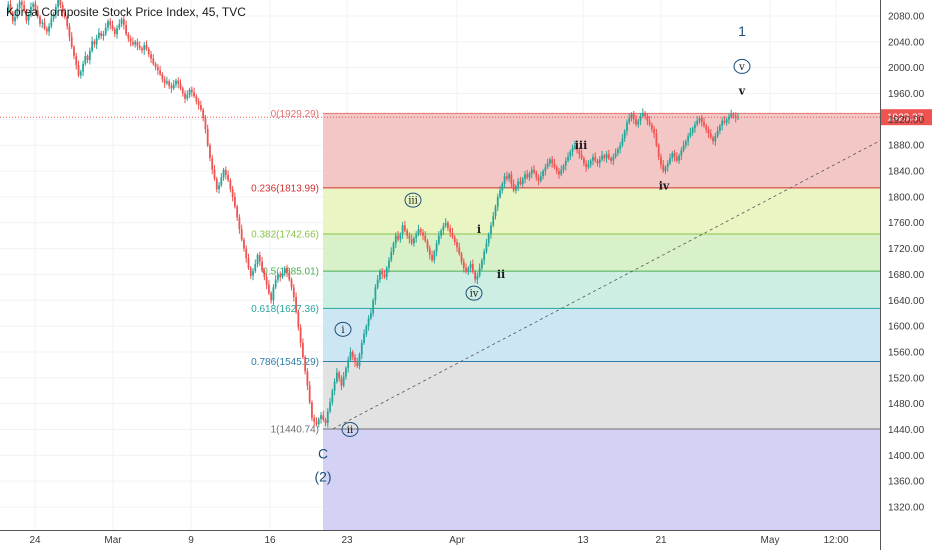 The image size is (932, 550). I want to click on y-tick-label: 1600.00, so click(906, 327).